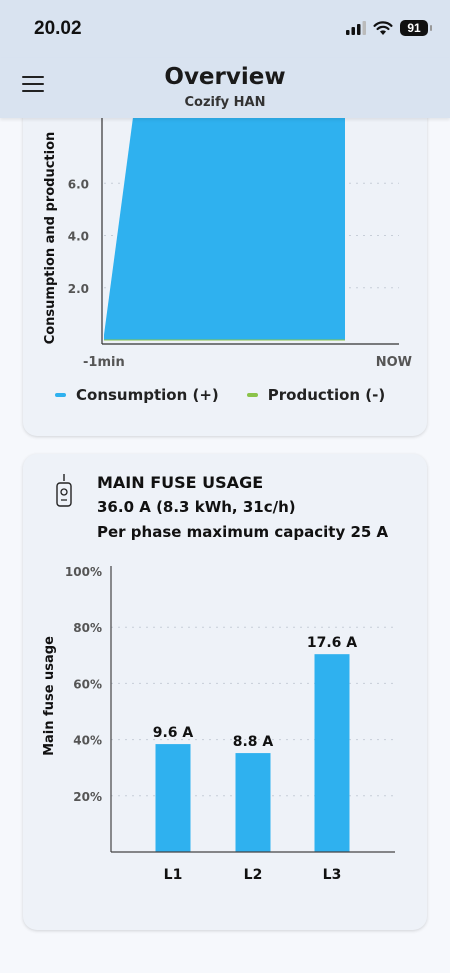  I want to click on area-y-axis-label: Consumption and production, so click(50, 238).